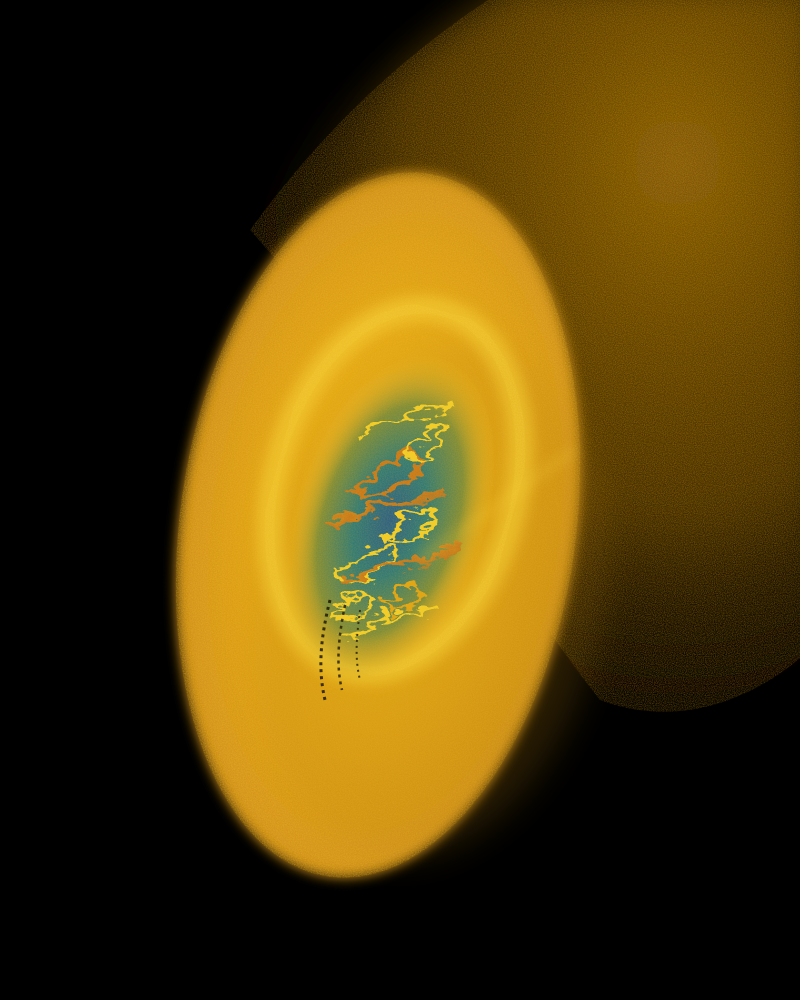  I want to click on light-band, so click(497, 505).